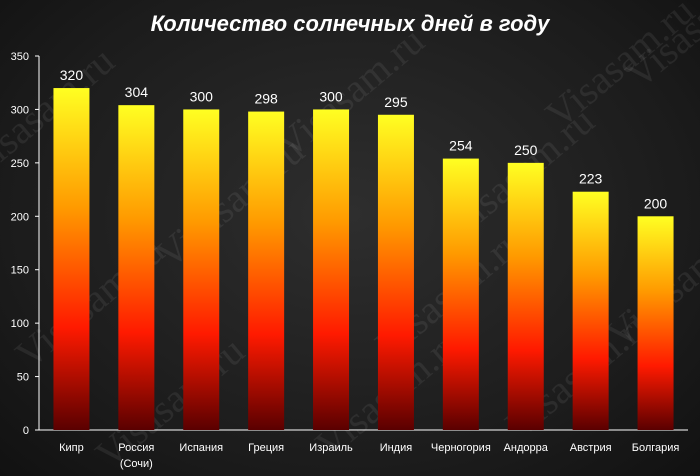  What do you see at coordinates (170, 402) in the screenshot?
I see `watermark-text: Visasam.ru` at bounding box center [170, 402].